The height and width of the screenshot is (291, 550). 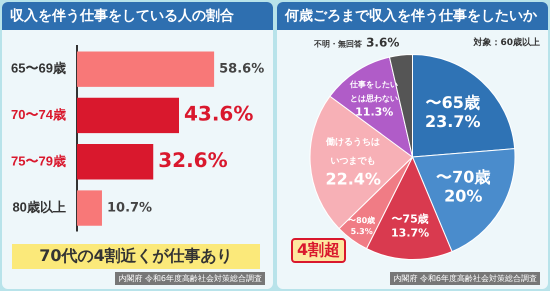 What do you see at coordinates (412, 16) in the screenshot?
I see `chart-title: 何歳ごろまで収入を伴う仕事をしたいか` at bounding box center [412, 16].